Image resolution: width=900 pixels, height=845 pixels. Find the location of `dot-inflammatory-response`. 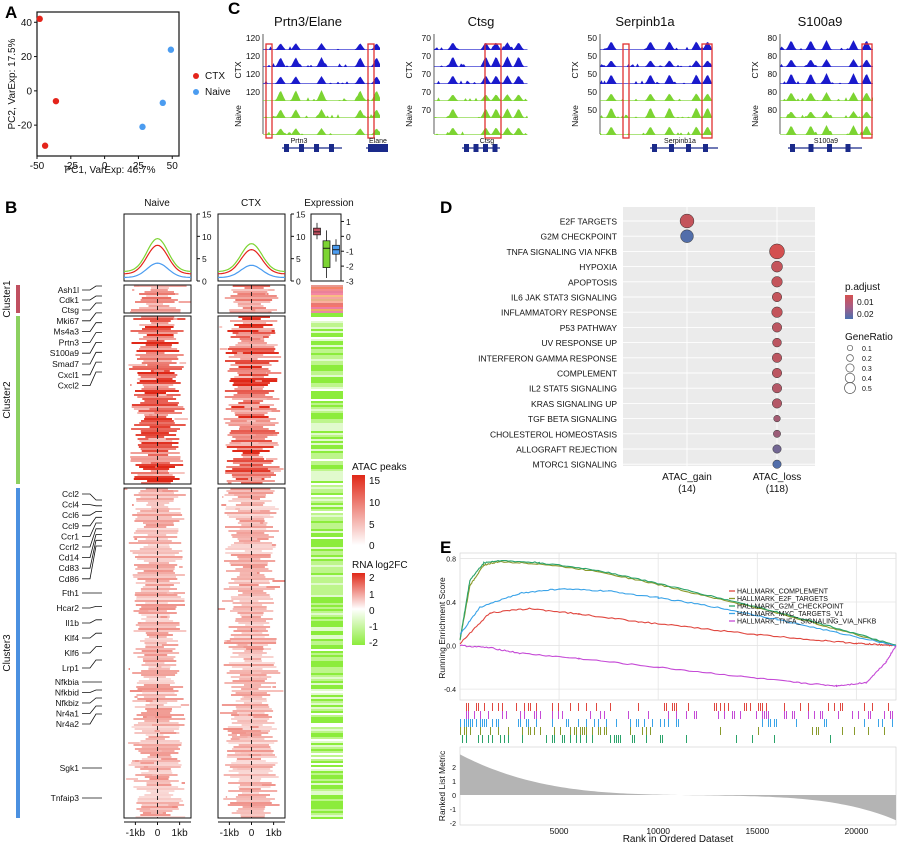

dot-inflammatory-response is located at coordinates (777, 312).